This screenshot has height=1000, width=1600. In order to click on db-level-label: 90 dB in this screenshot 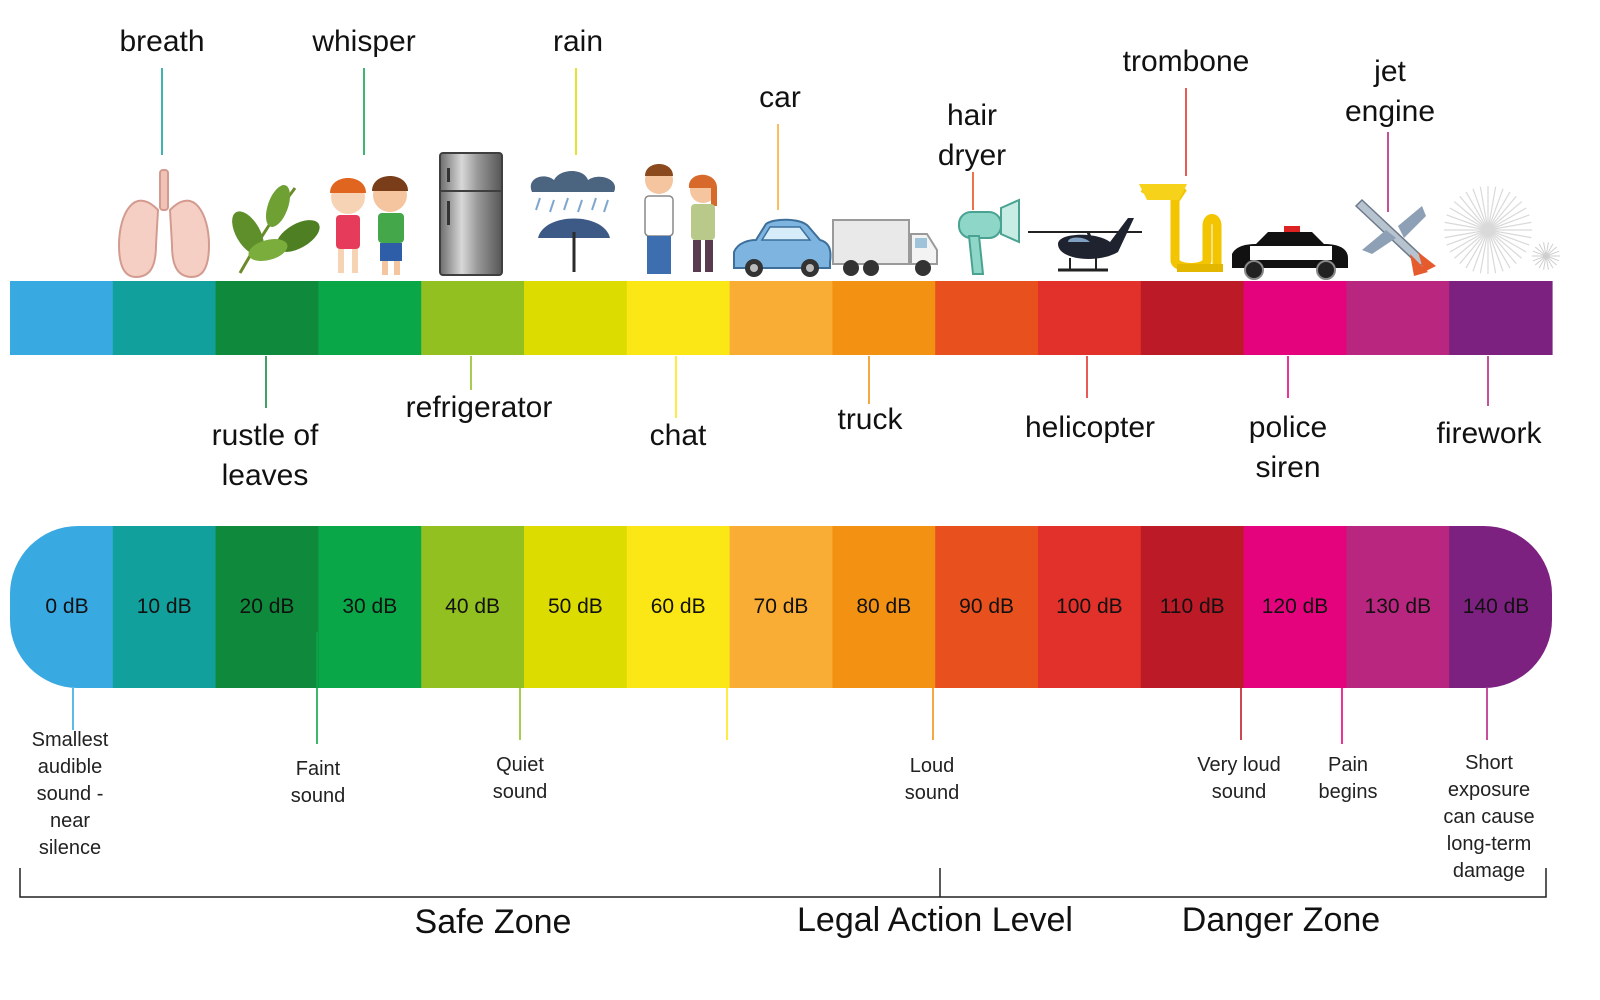, I will do `click(987, 606)`.